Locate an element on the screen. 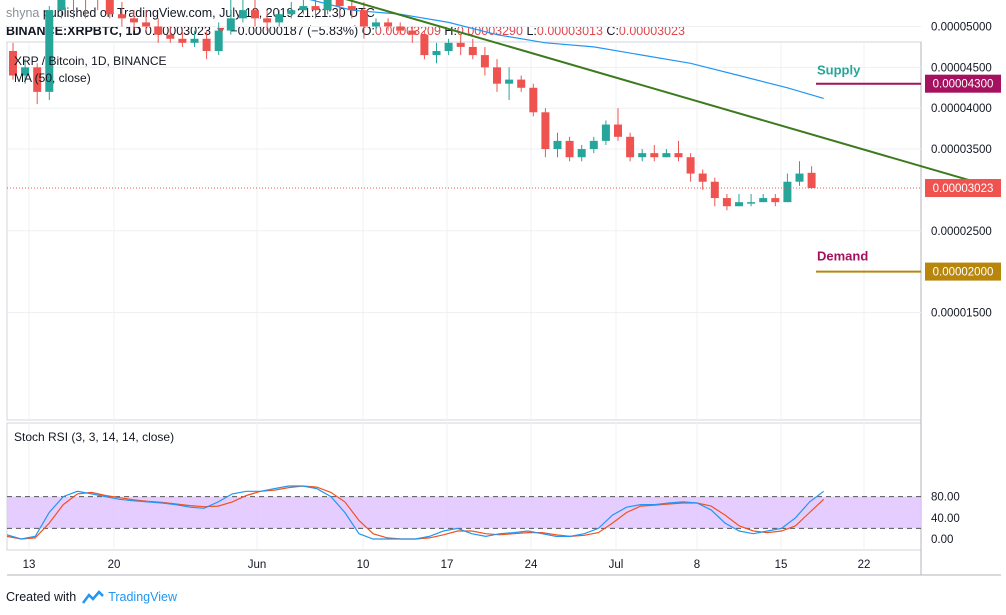  price-tick-label: 0.00002500 is located at coordinates (961, 232).